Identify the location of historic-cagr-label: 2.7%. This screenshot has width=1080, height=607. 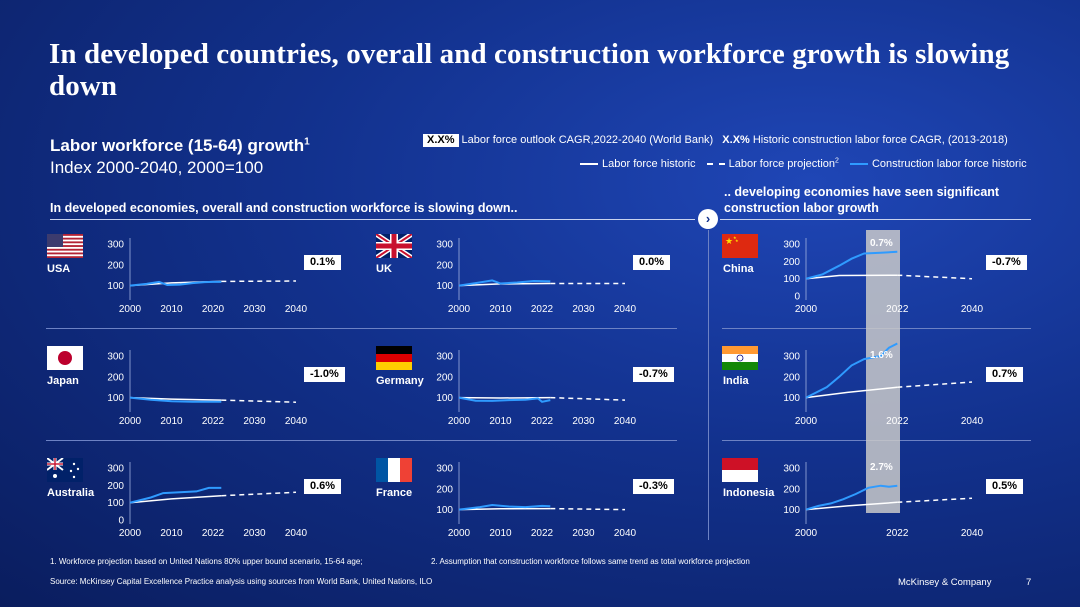
(881, 467).